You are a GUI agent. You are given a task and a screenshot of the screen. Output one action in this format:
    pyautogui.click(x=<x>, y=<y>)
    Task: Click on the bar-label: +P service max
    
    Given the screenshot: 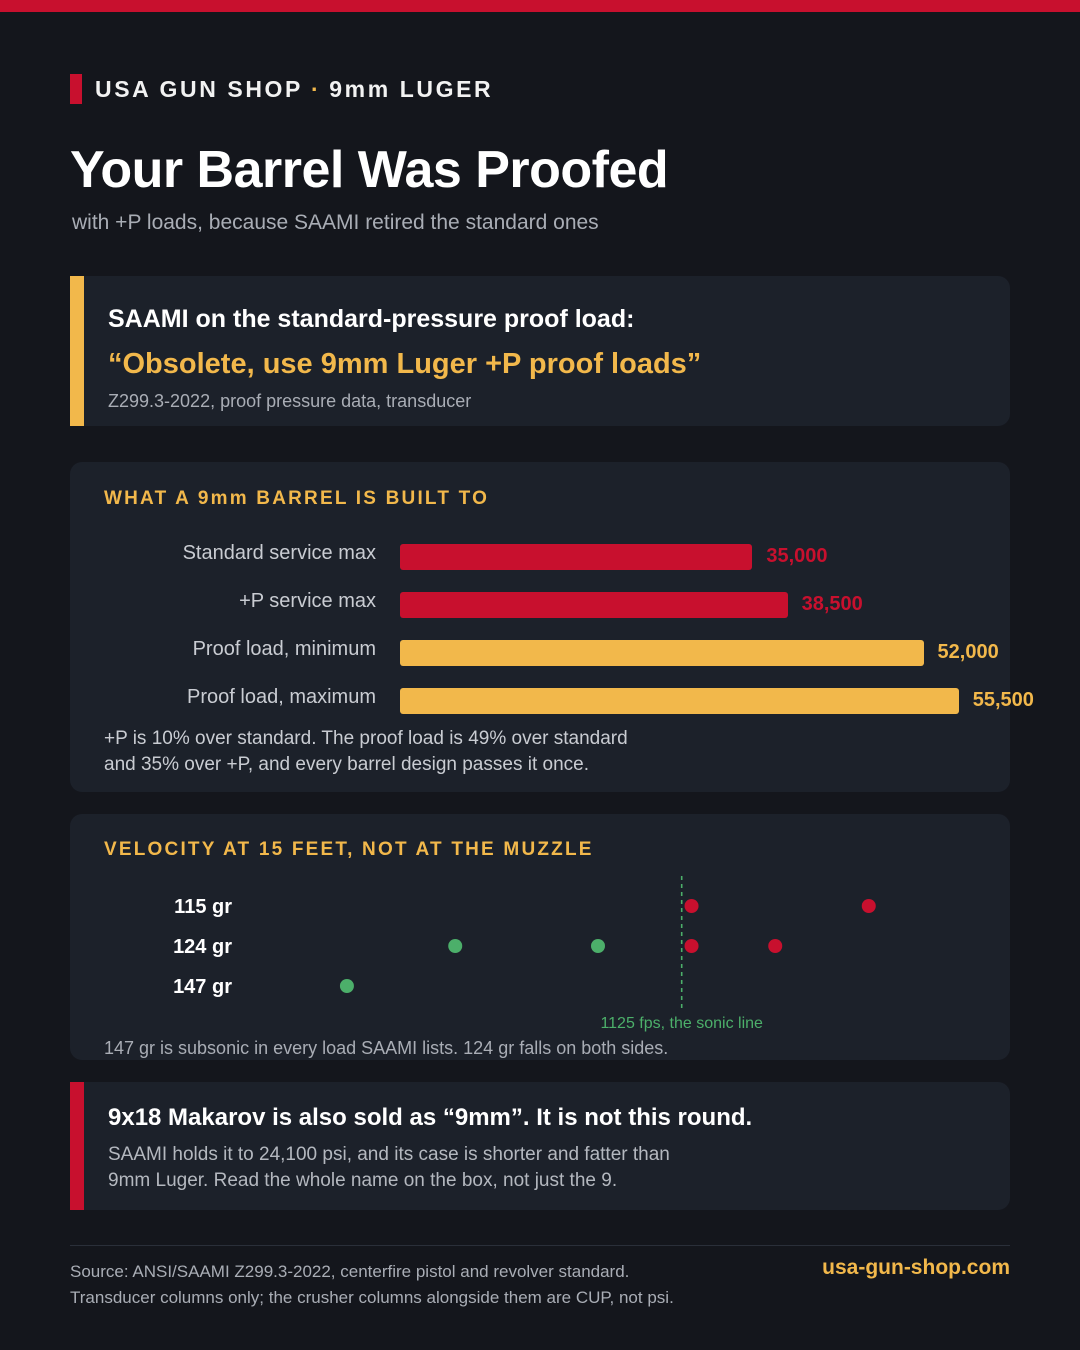 What is the action you would take?
    pyautogui.click(x=307, y=601)
    